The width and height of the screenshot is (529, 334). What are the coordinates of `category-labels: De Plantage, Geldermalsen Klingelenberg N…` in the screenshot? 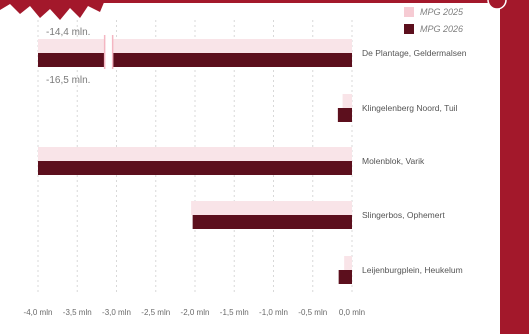 It's located at (414, 161).